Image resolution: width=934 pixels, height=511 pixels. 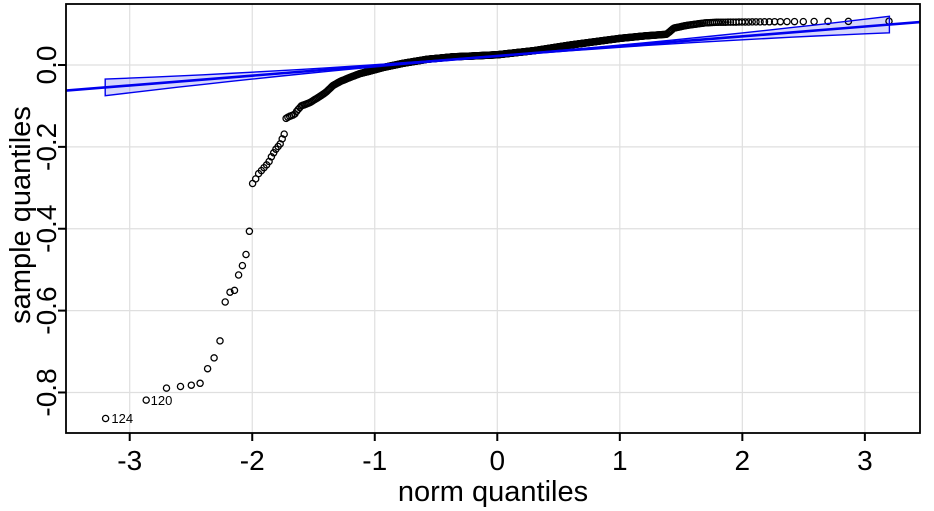 I want to click on x-tick-label: -2, so click(x=252, y=460).